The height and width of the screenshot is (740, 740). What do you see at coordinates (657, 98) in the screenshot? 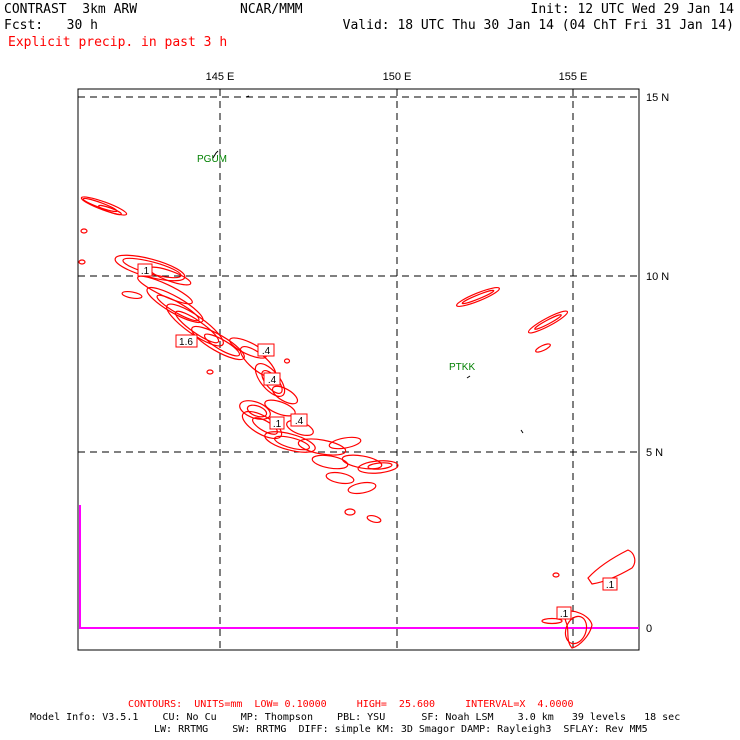
I see `lat-label-15n: 15 N` at bounding box center [657, 98].